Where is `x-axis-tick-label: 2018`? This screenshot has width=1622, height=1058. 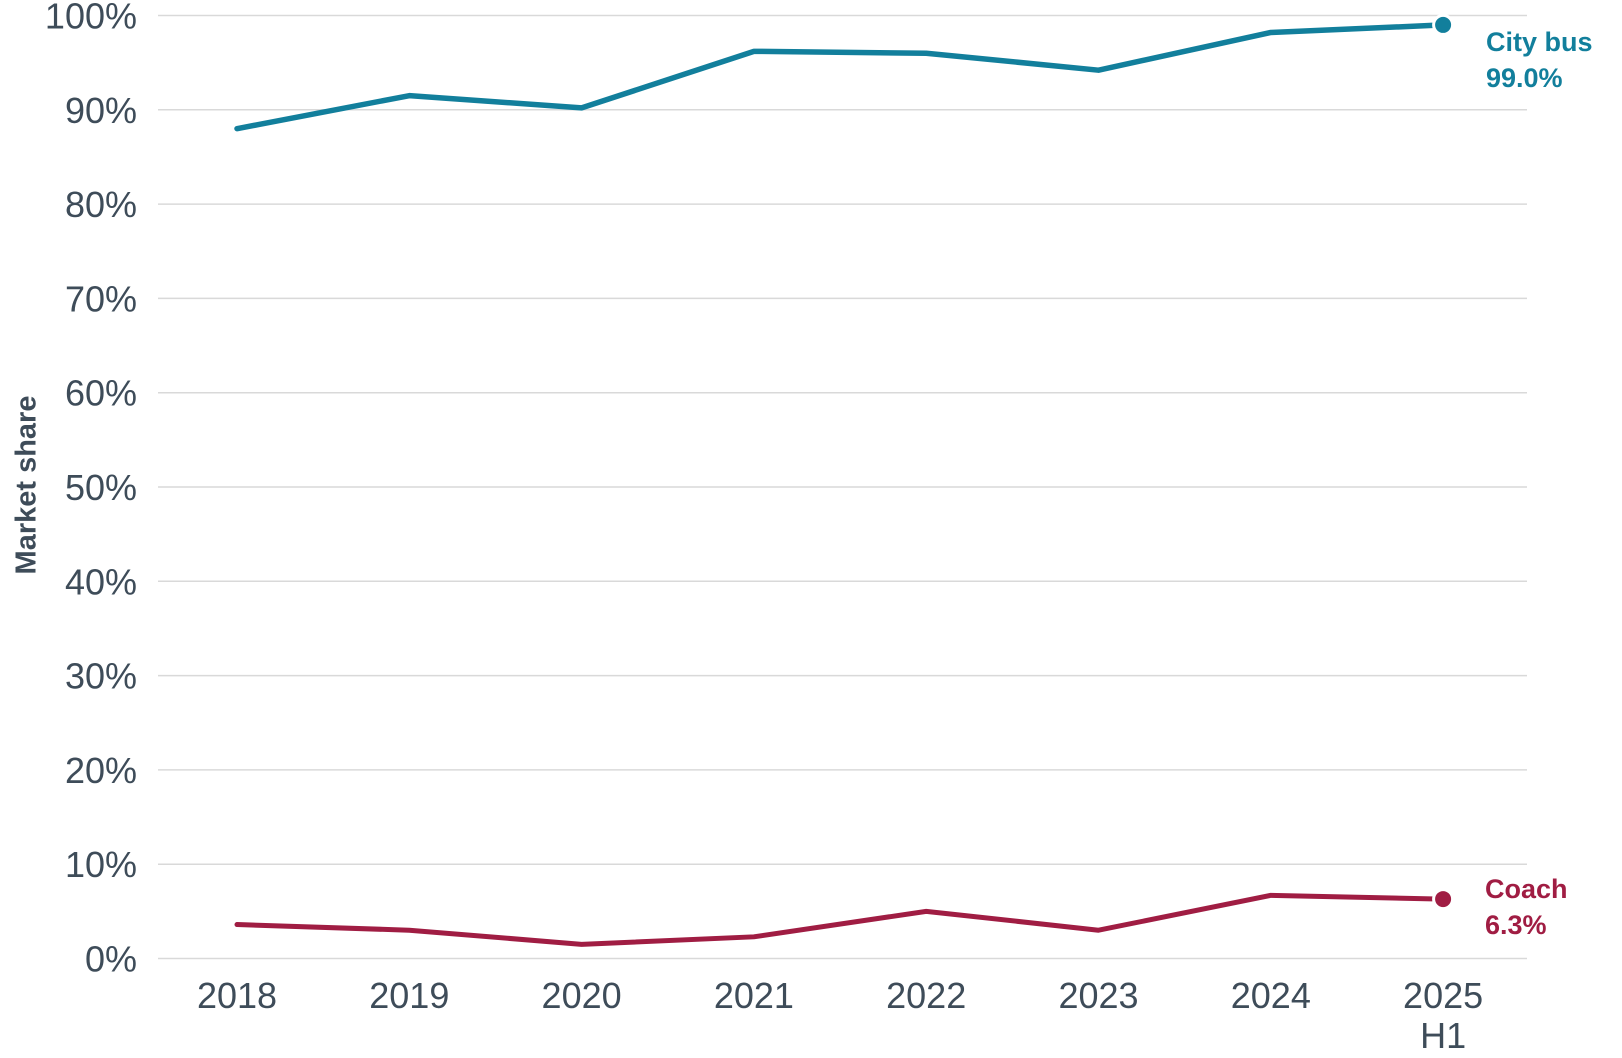
x-axis-tick-label: 2018 is located at coordinates (237, 995).